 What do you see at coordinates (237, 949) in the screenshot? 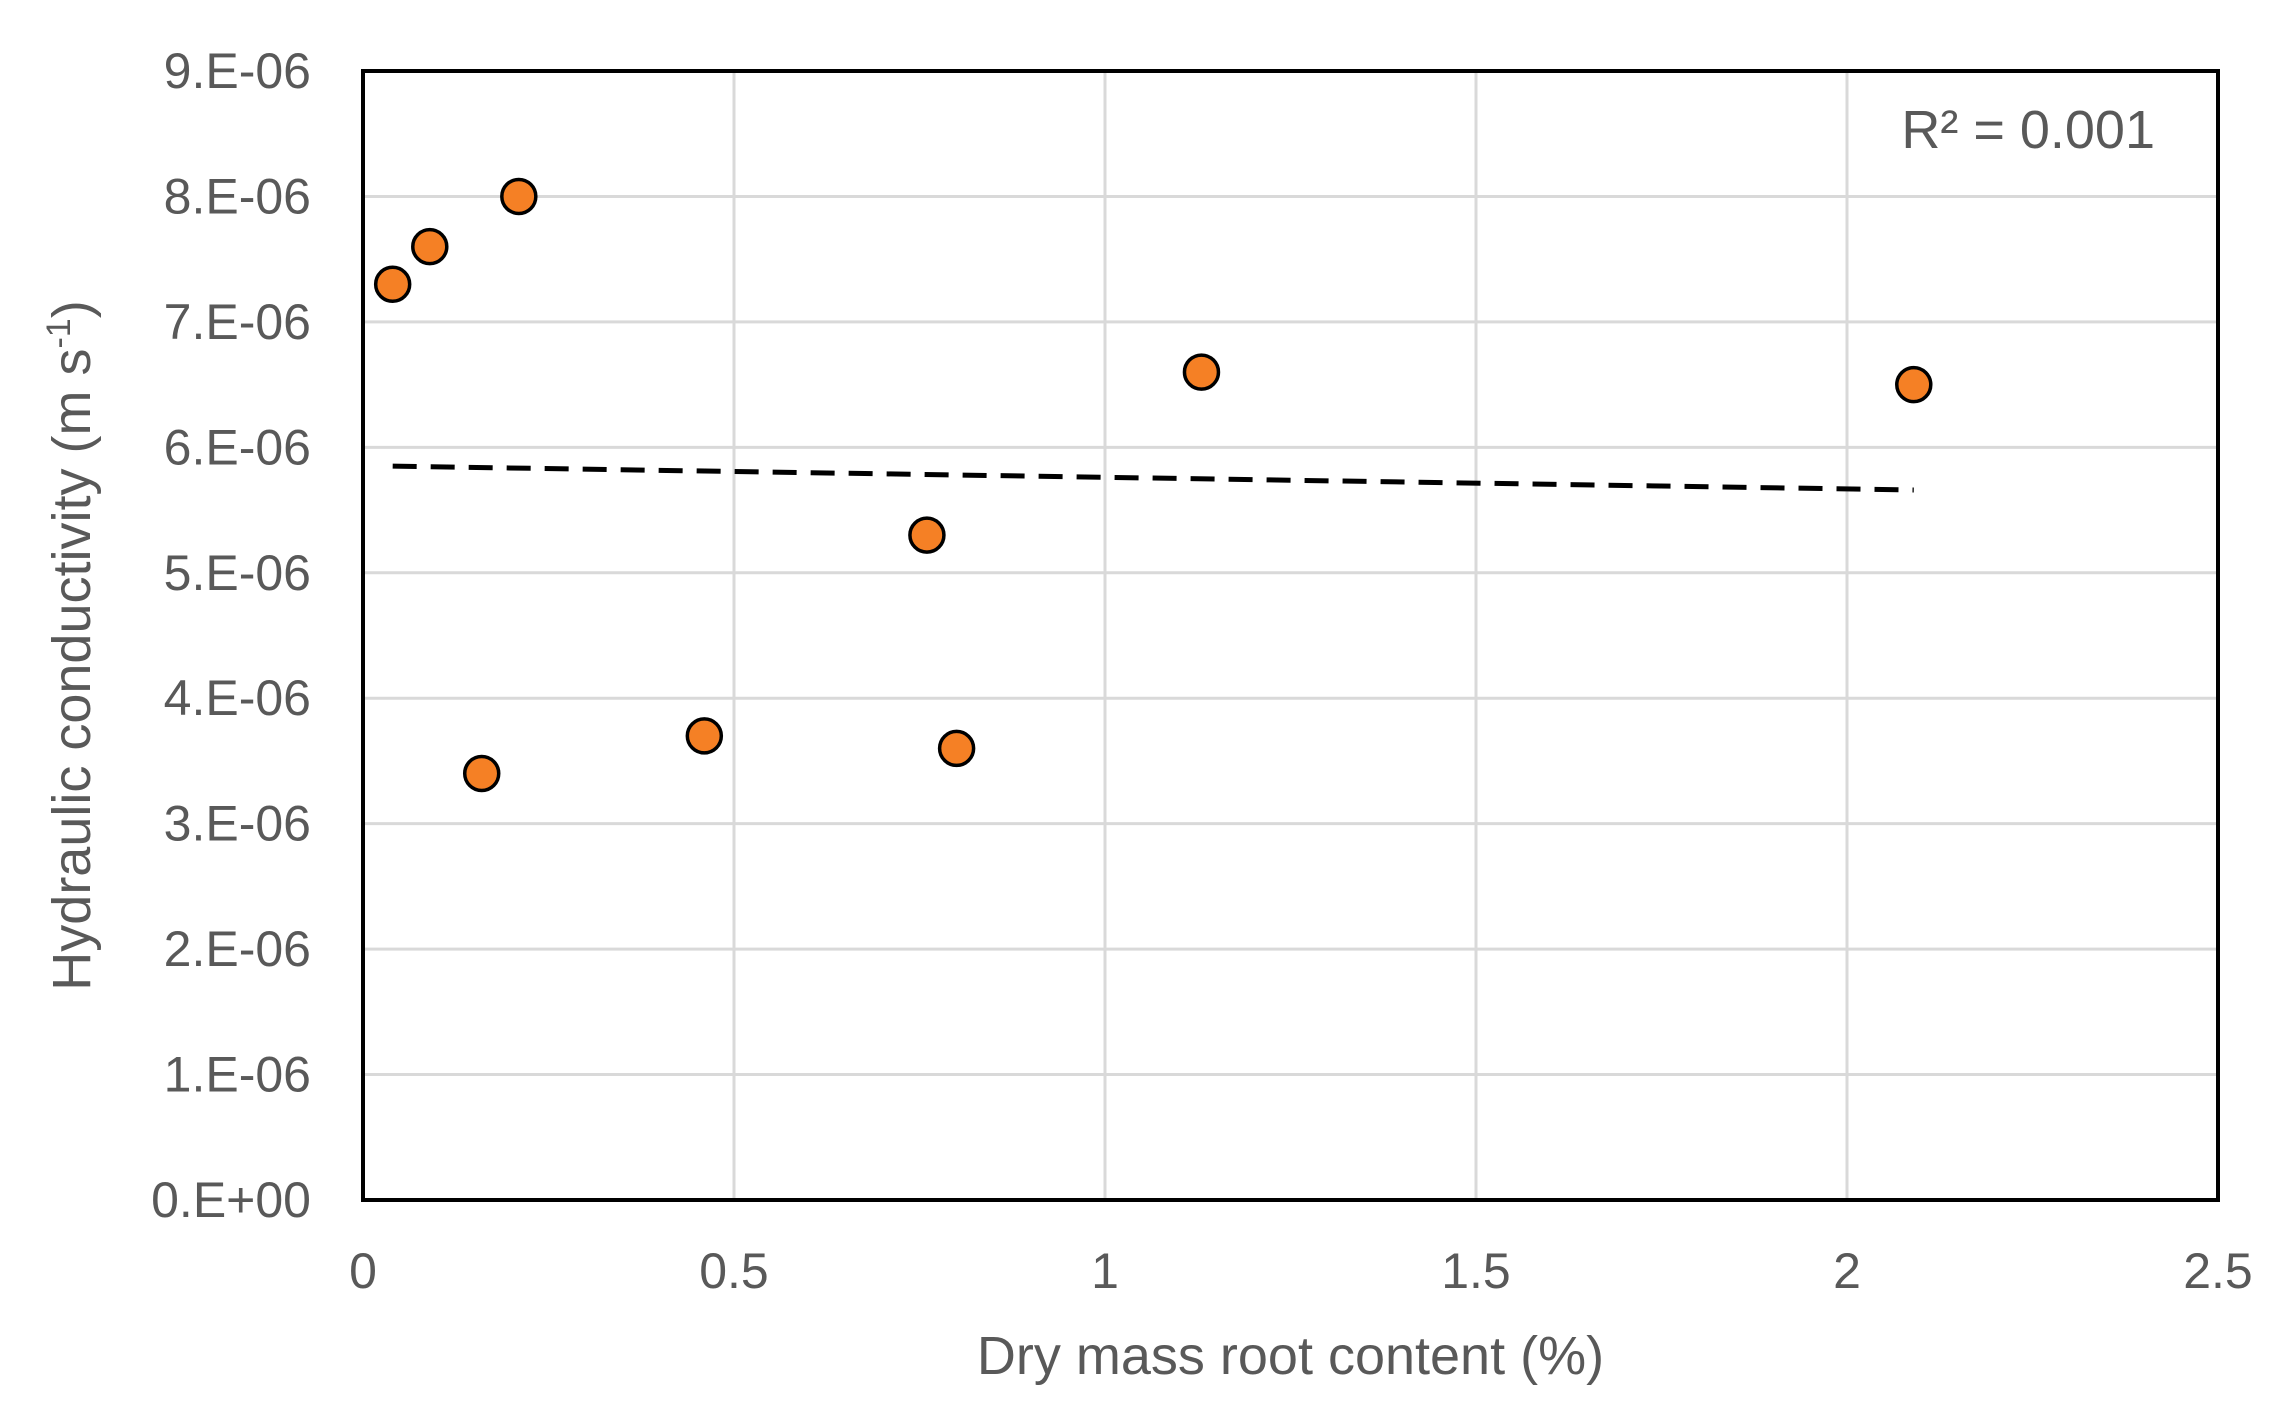
I see `y-tick-label: 2.E-06` at bounding box center [237, 949].